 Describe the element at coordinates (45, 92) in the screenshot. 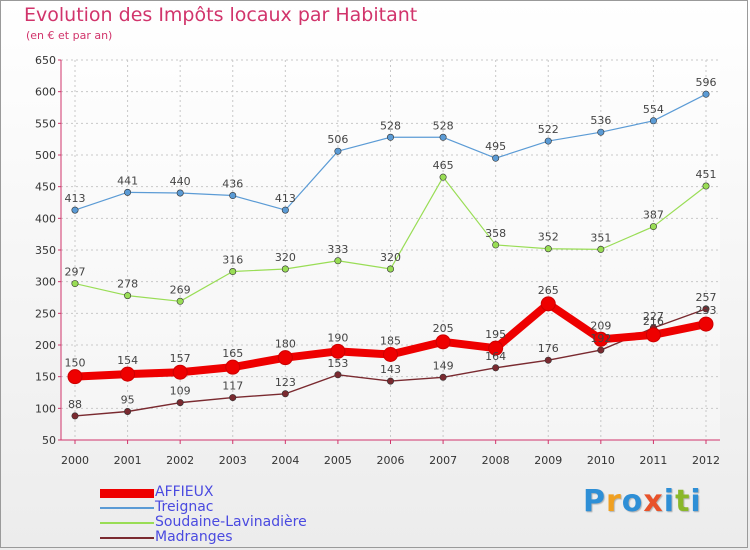

I see `y-tick-label: 600` at that location.